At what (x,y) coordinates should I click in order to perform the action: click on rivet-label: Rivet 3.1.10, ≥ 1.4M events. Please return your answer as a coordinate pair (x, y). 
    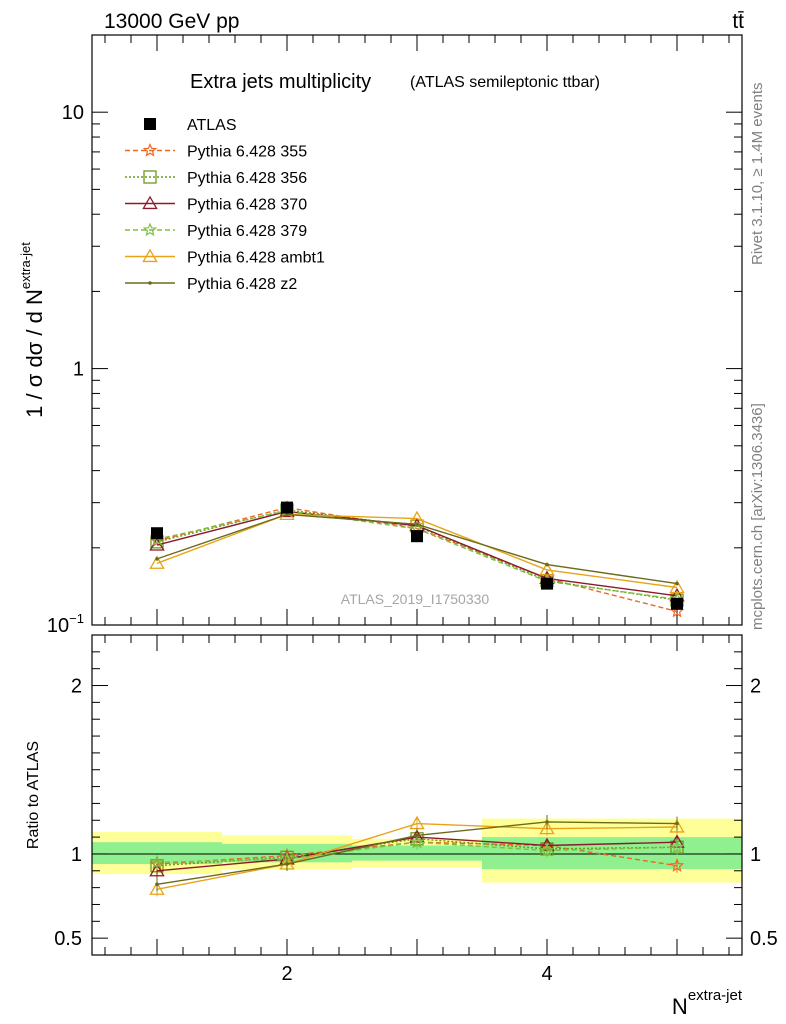
    Looking at the image, I should click on (757, 174).